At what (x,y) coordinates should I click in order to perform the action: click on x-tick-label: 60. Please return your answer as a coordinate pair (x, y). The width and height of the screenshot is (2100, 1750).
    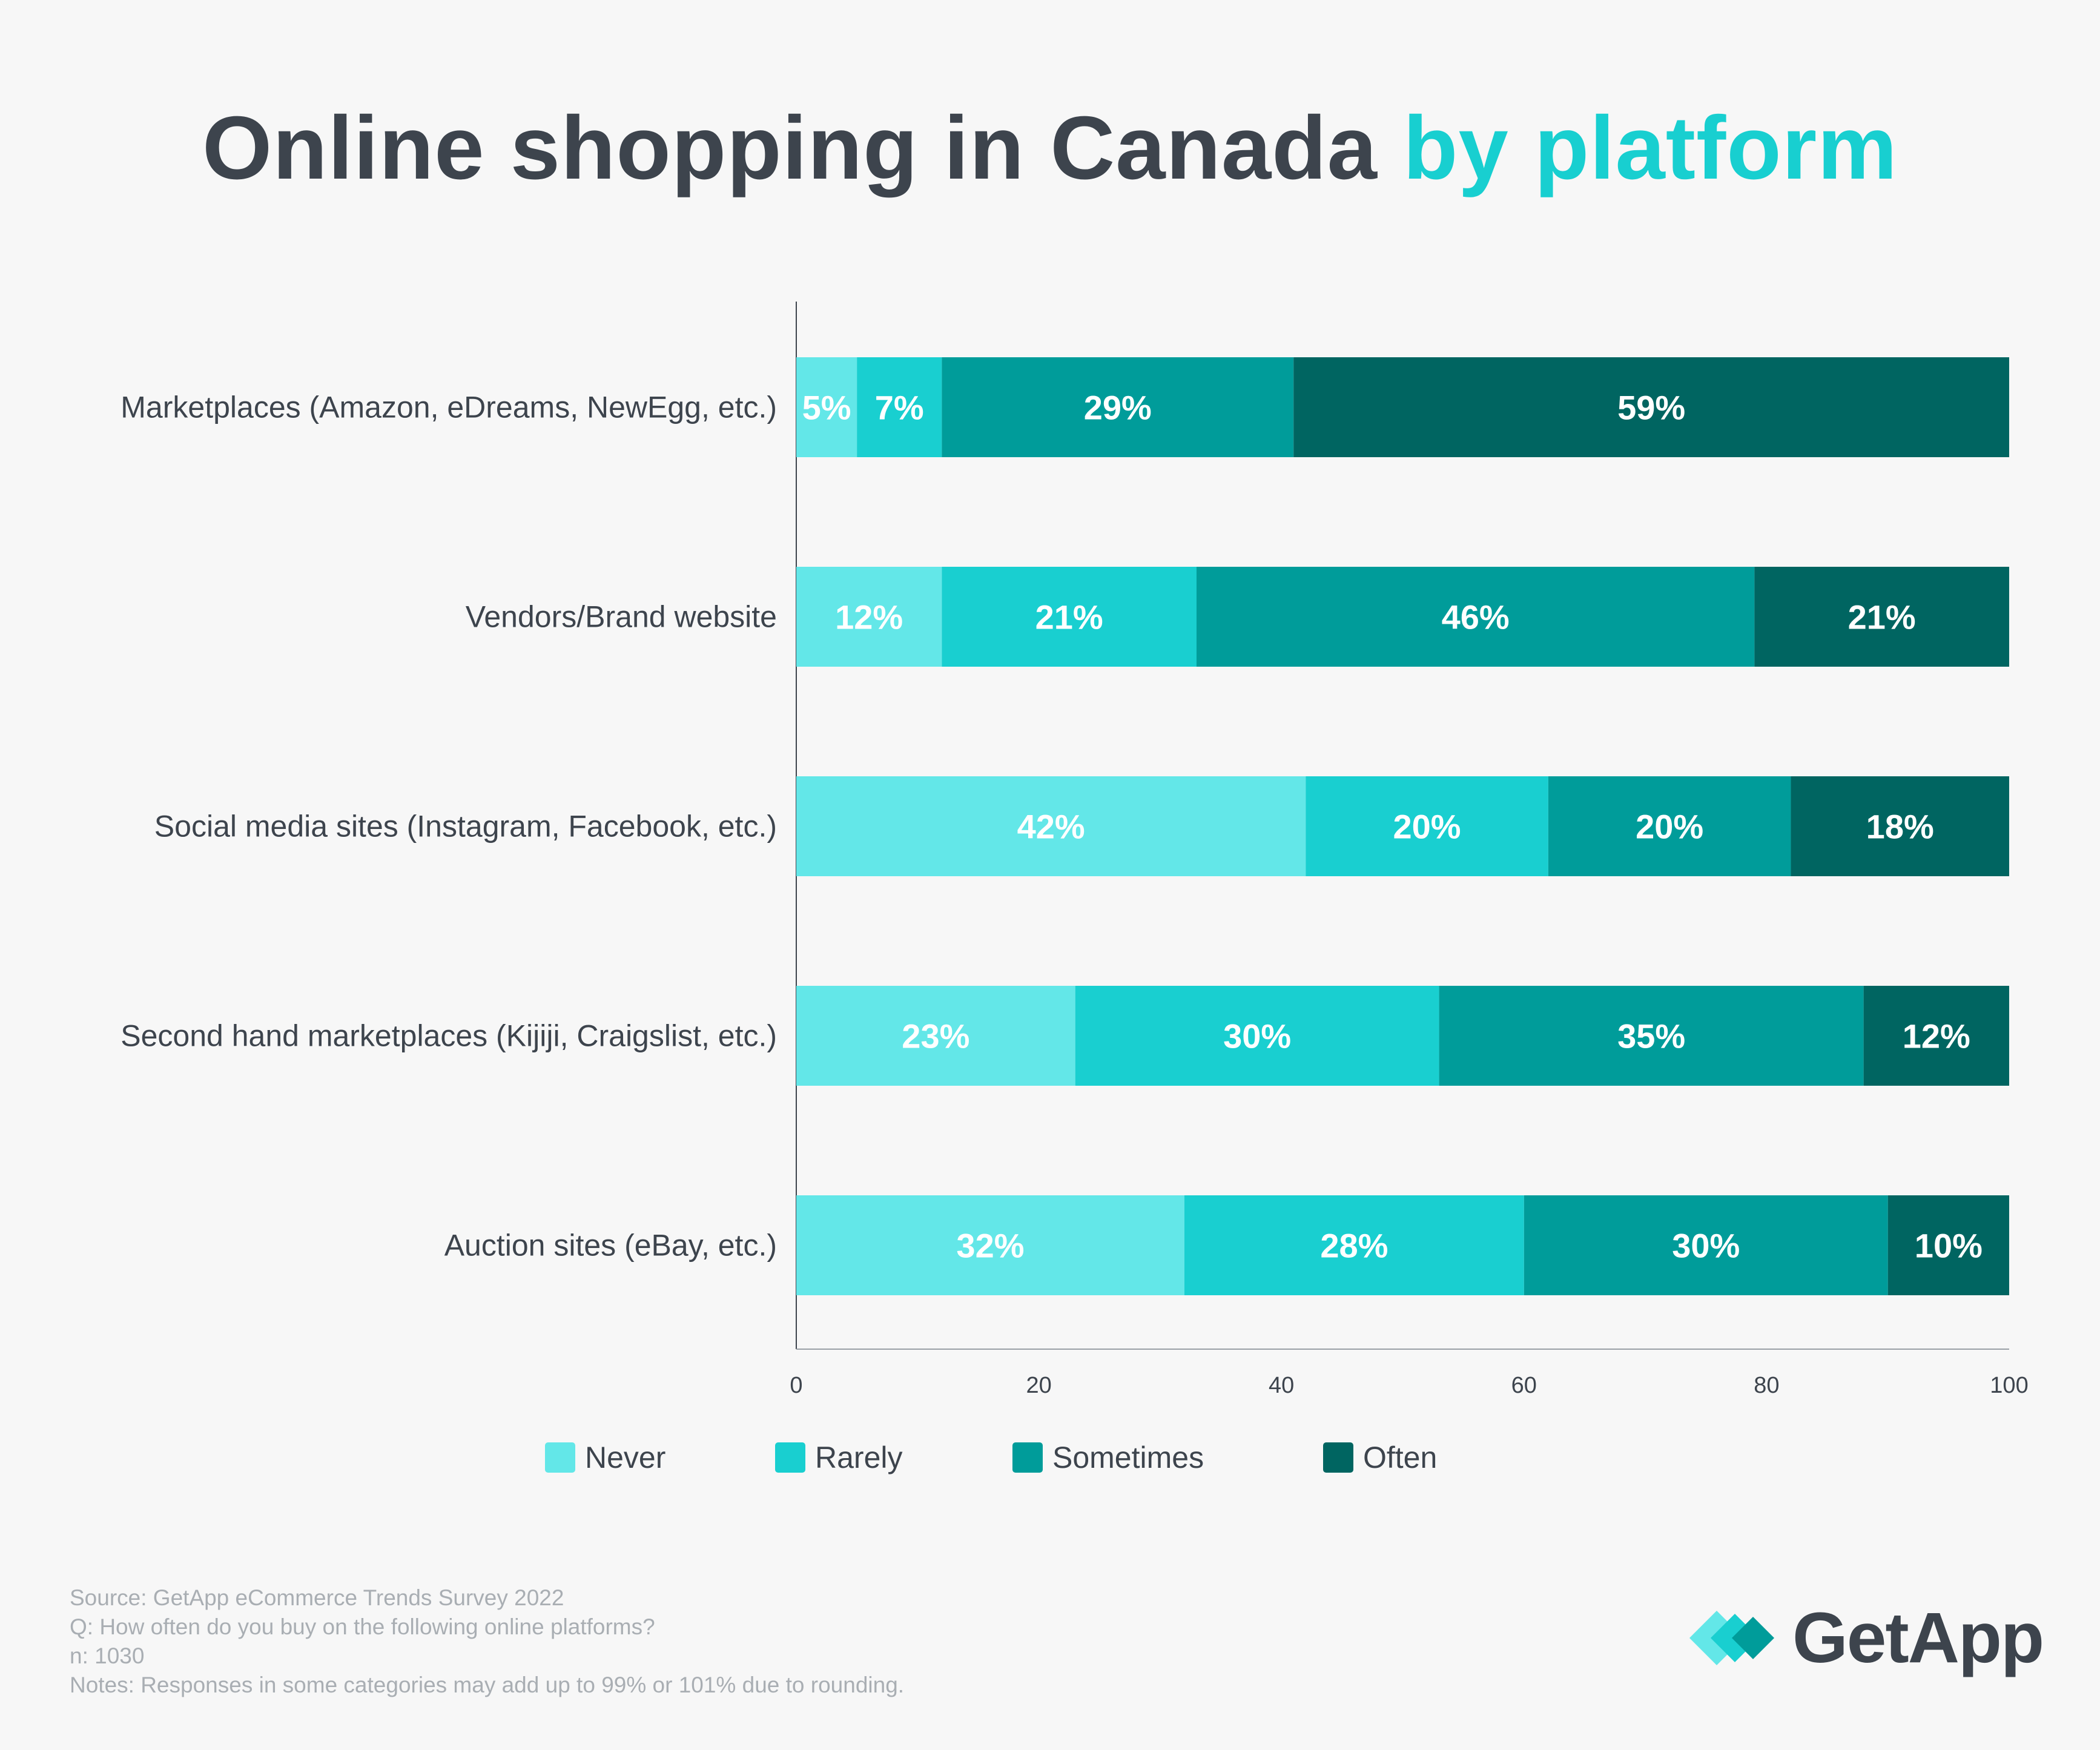
    Looking at the image, I should click on (1524, 1385).